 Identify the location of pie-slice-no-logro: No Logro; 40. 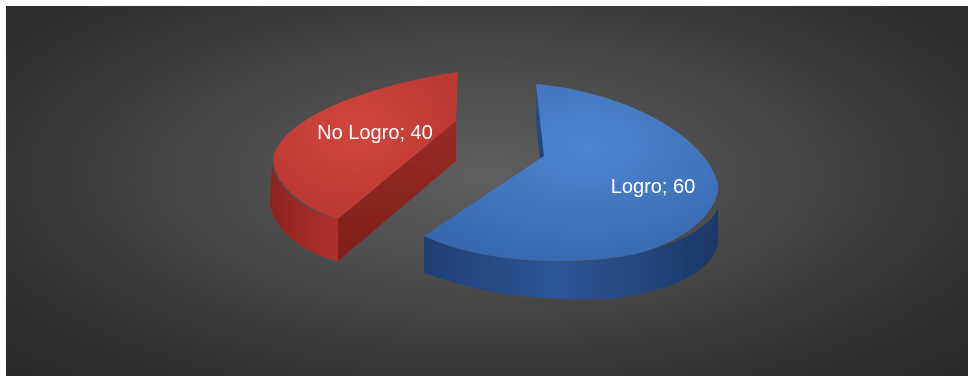
(364, 166).